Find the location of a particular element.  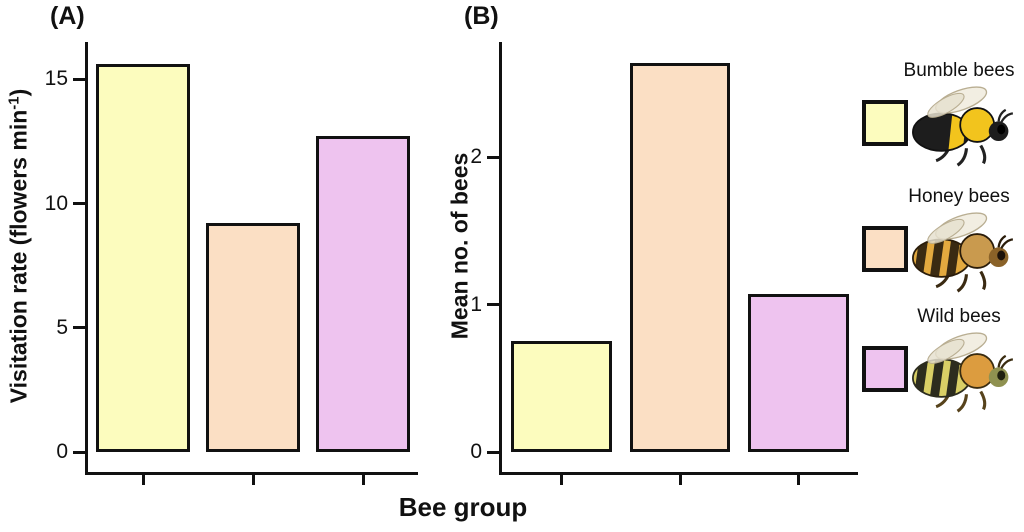

legend-label-honey-bees: Honey bees is located at coordinates (959, 196).